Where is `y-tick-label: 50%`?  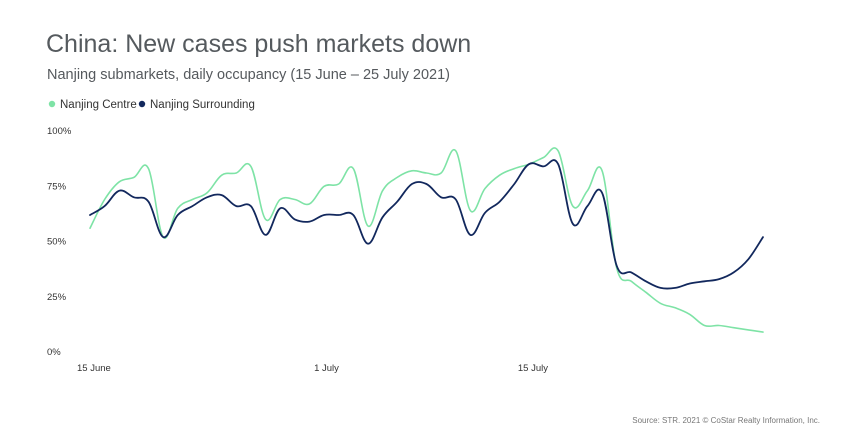 y-tick-label: 50% is located at coordinates (57, 242).